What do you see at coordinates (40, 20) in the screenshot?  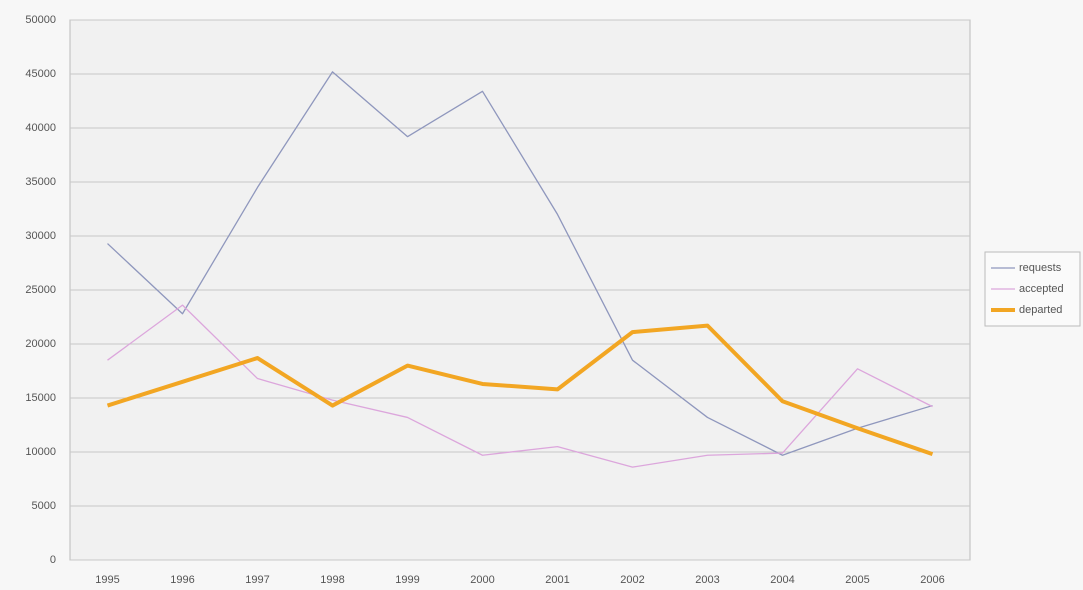 I see `y-tick-label: 50000` at bounding box center [40, 20].